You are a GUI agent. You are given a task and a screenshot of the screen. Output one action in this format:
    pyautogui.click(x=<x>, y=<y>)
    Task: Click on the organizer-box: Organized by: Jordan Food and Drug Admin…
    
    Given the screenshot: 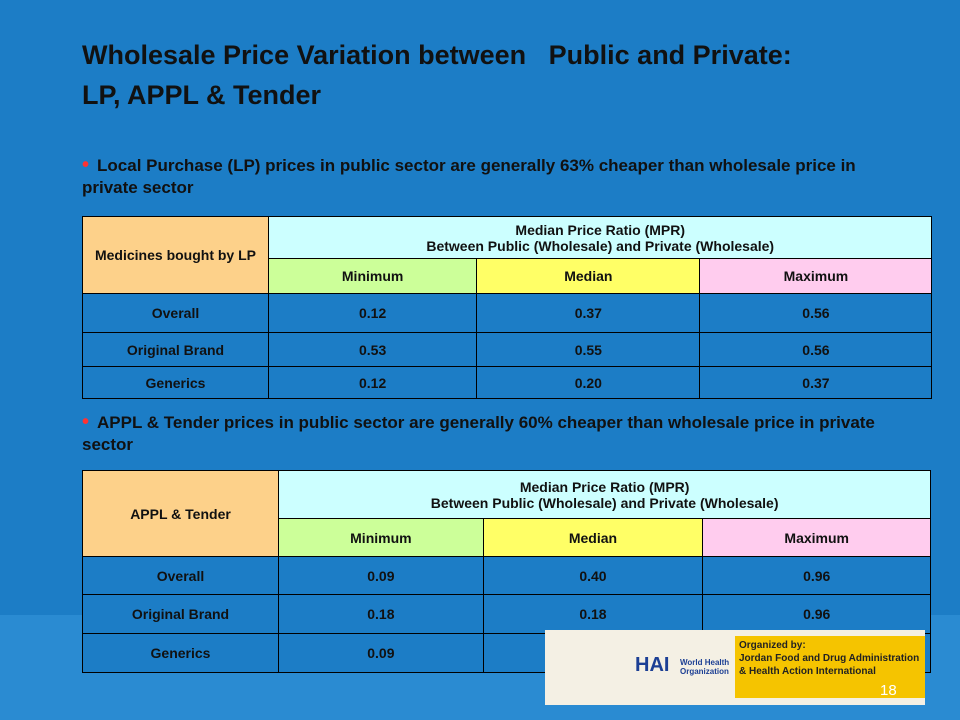 What is the action you would take?
    pyautogui.click(x=830, y=667)
    